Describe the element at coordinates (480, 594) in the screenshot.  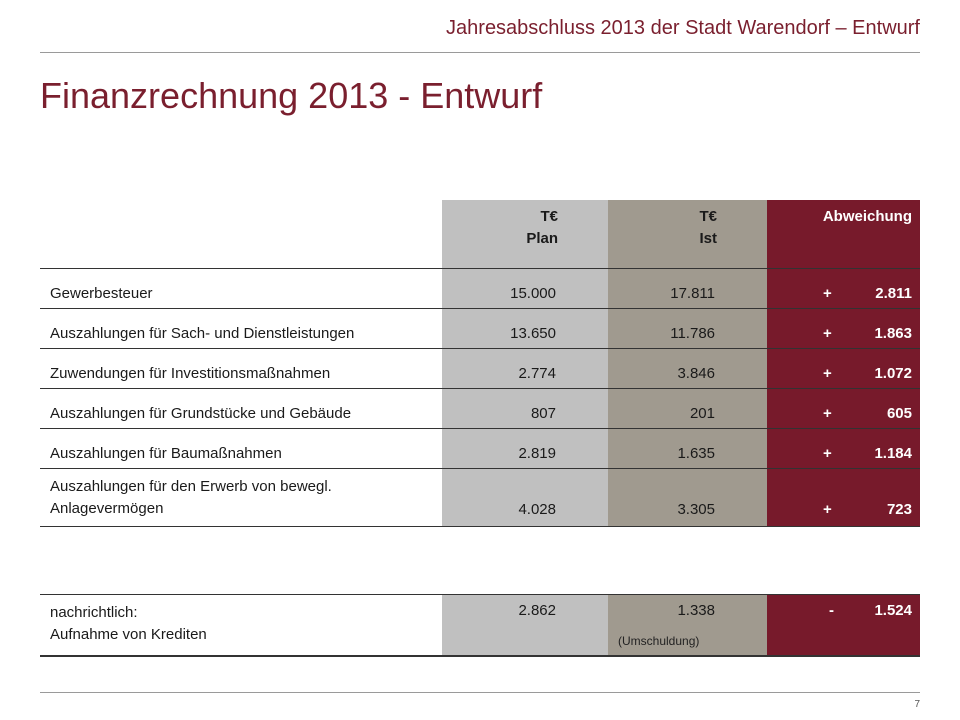
I see `note-top-rule` at that location.